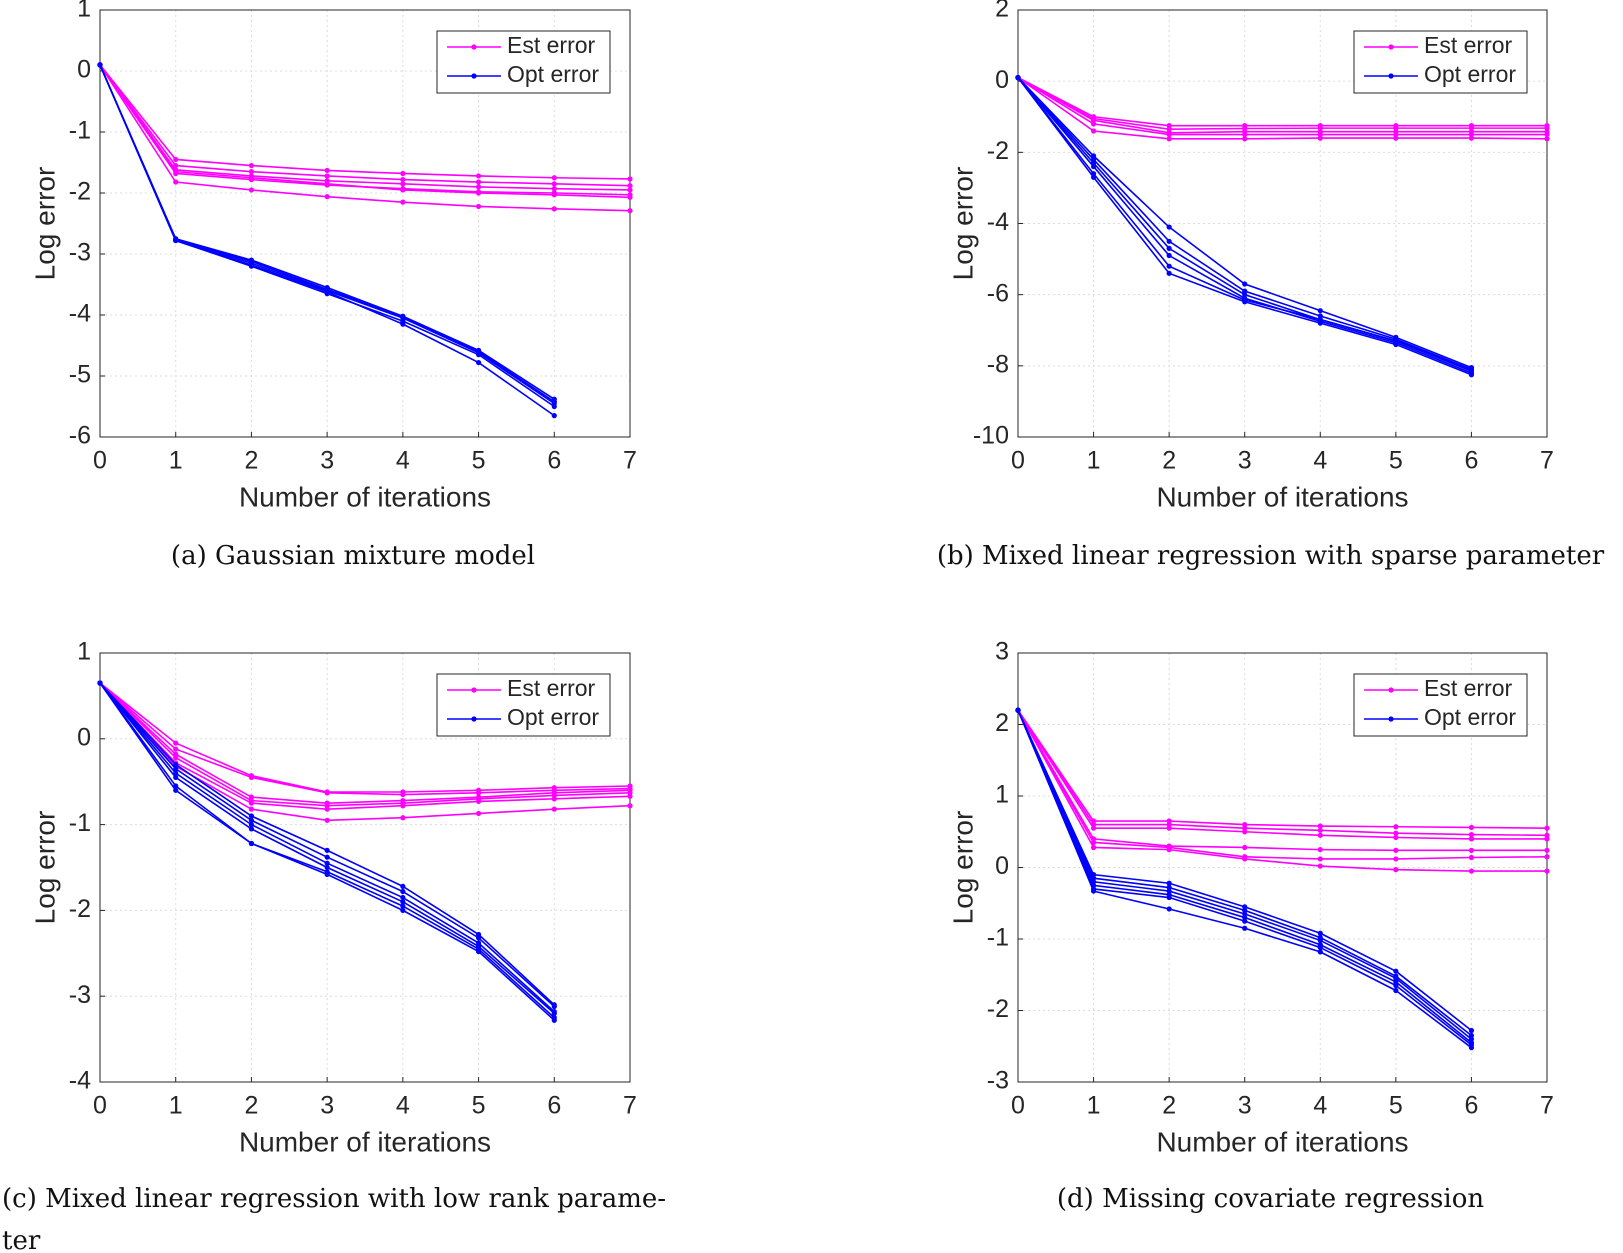 The width and height of the screenshot is (1623, 1253). What do you see at coordinates (1320, 461) in the screenshot?
I see `x-tick-label: 4` at bounding box center [1320, 461].